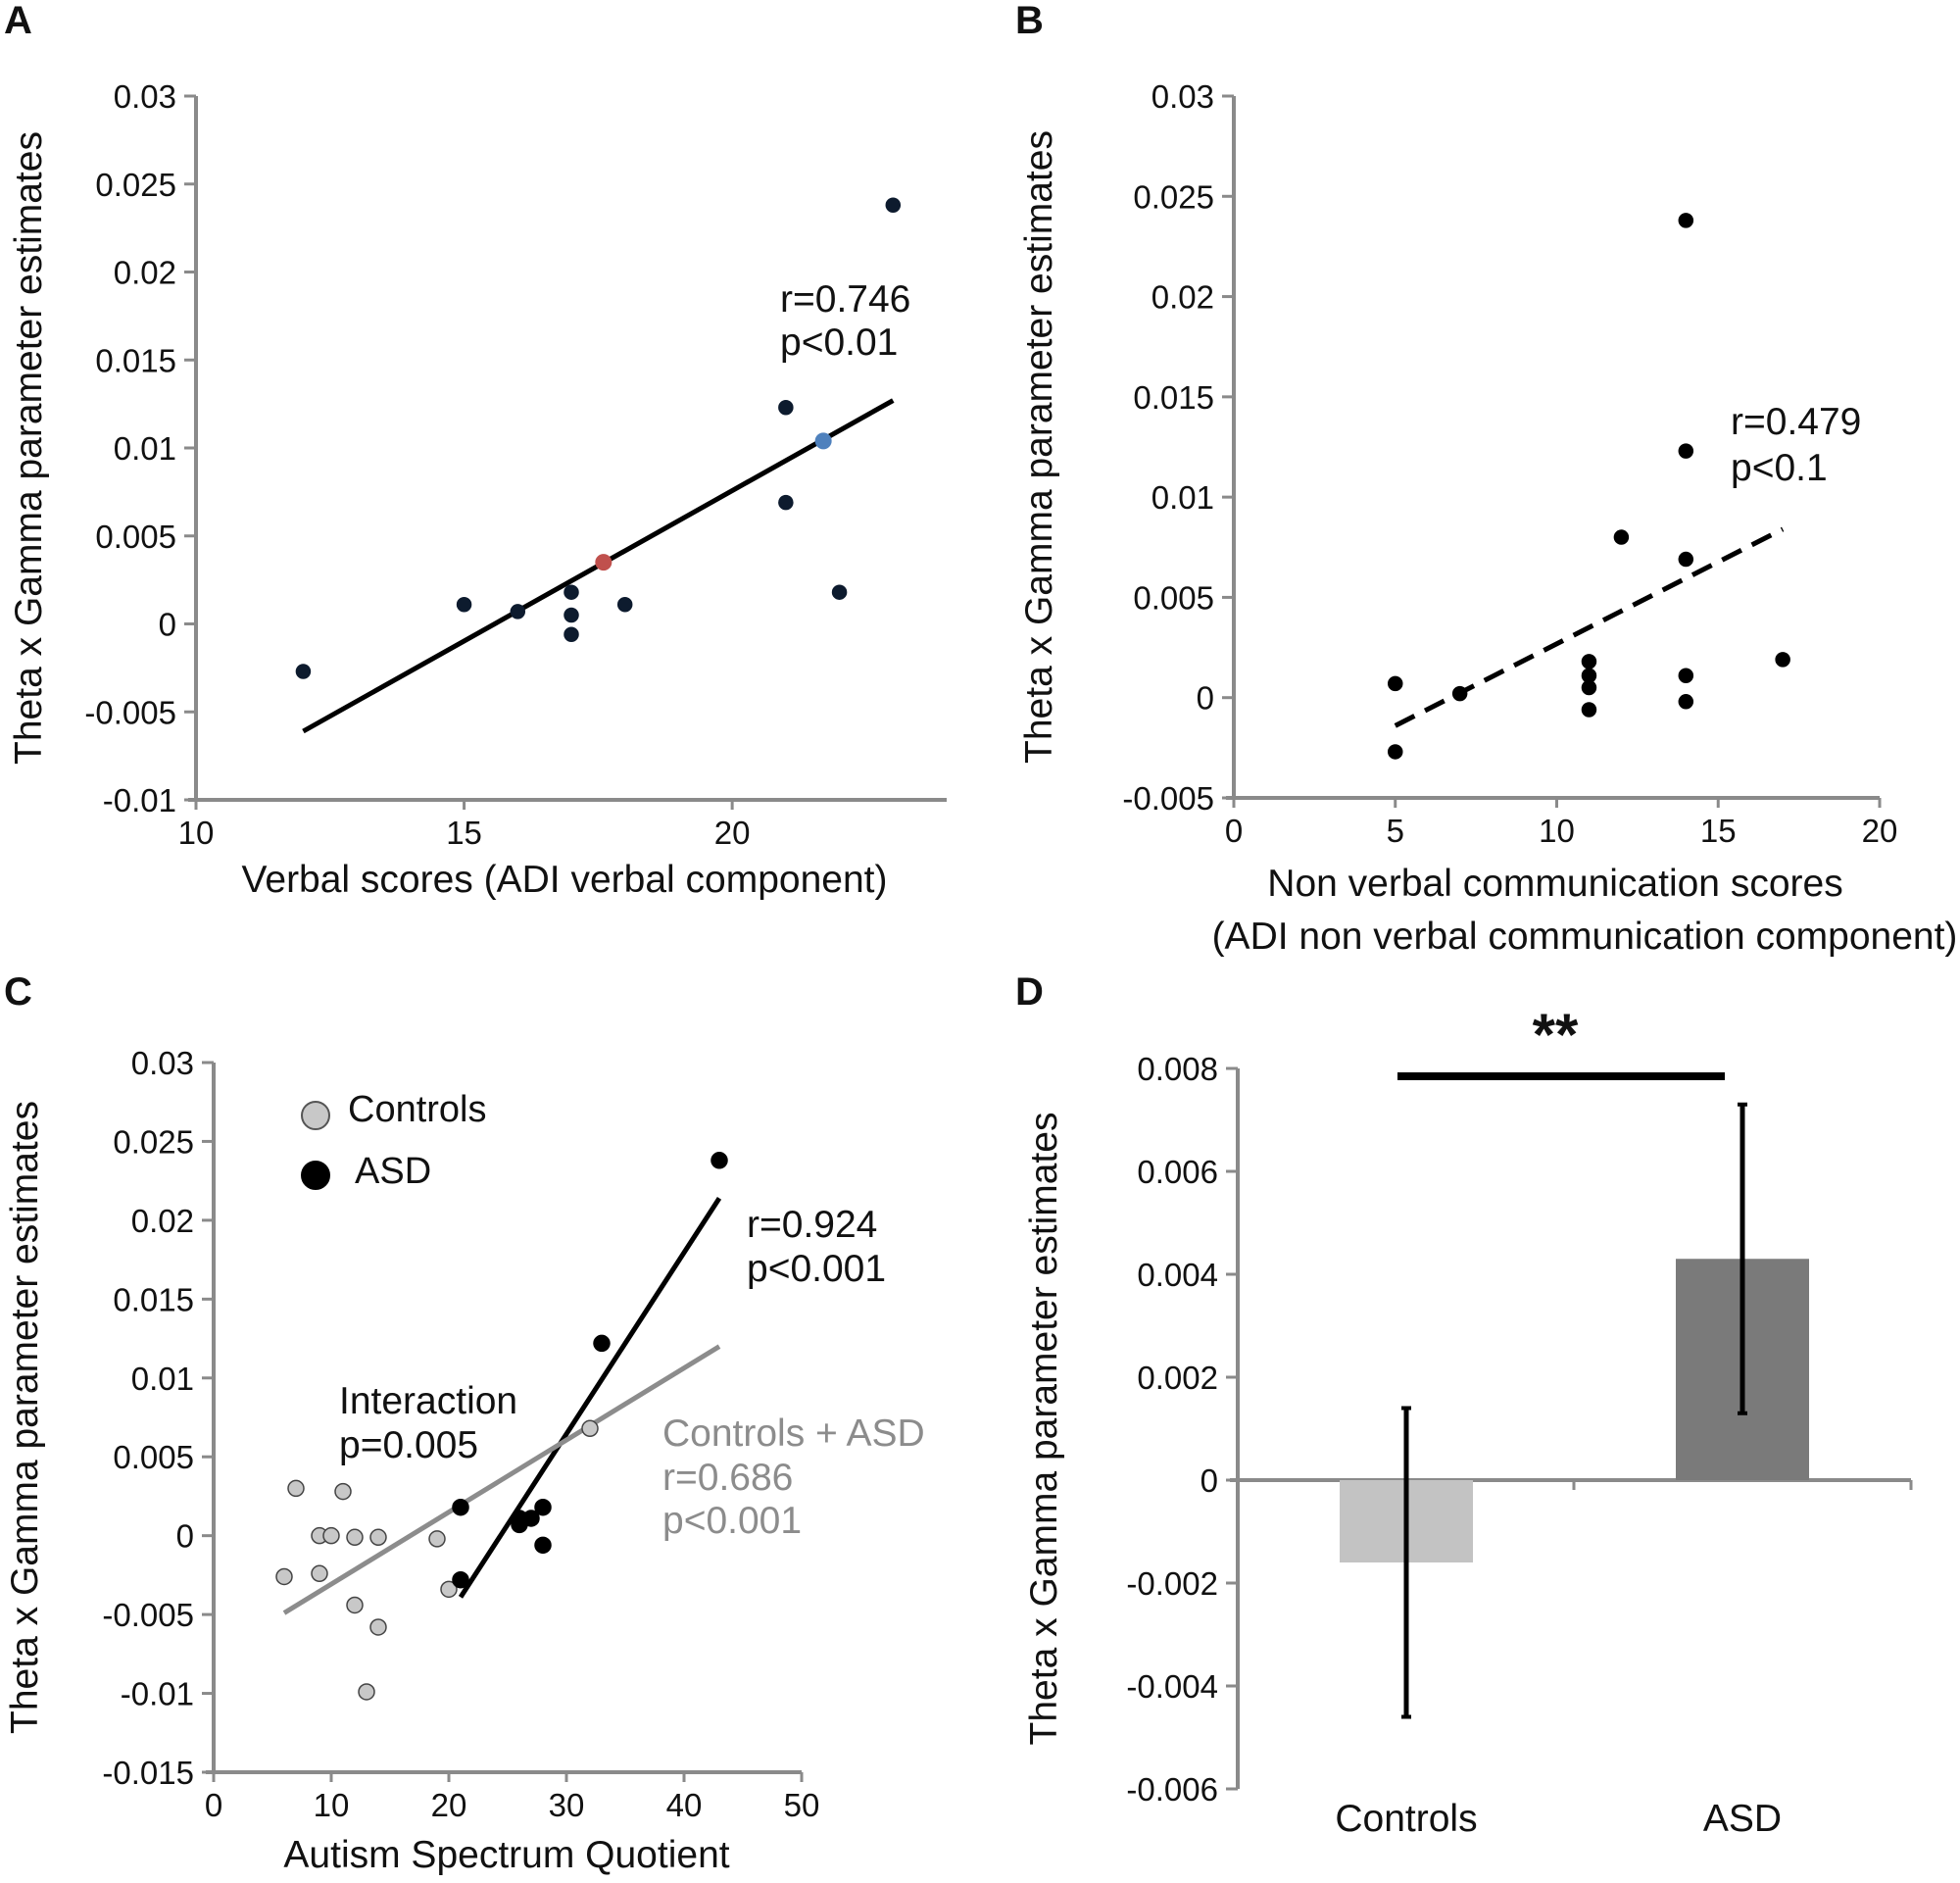  I want to click on panel-letter-b: B, so click(1029, 21).